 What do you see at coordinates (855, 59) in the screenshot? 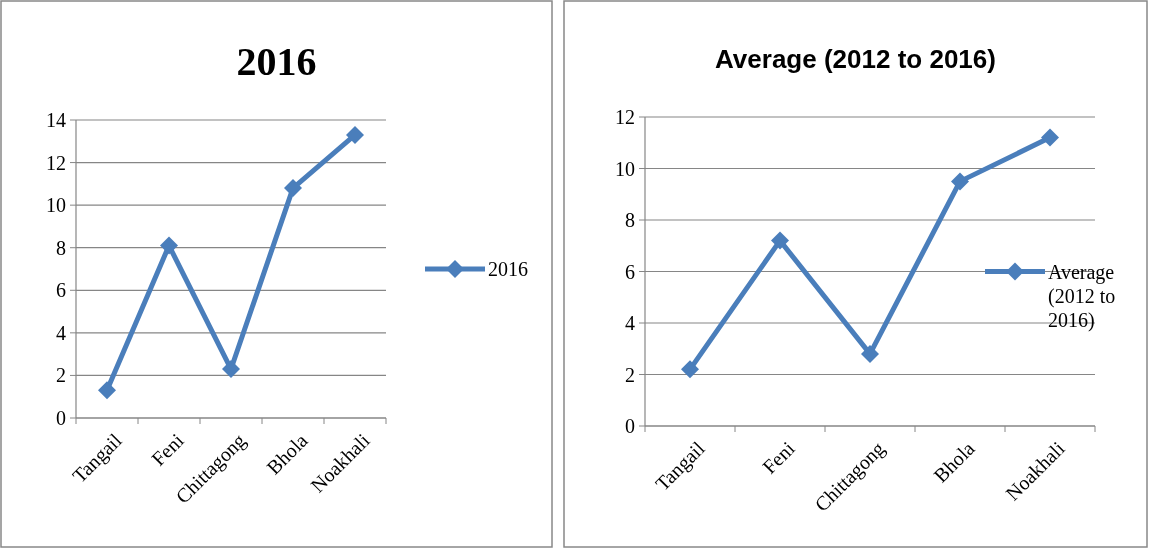
I see `chart-title: Average (2012 to 2016)` at bounding box center [855, 59].